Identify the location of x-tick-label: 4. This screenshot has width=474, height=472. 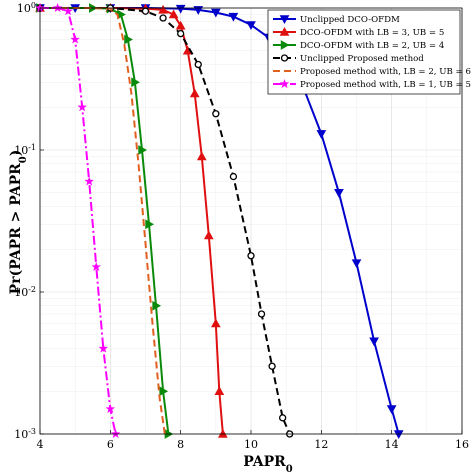
(40, 444).